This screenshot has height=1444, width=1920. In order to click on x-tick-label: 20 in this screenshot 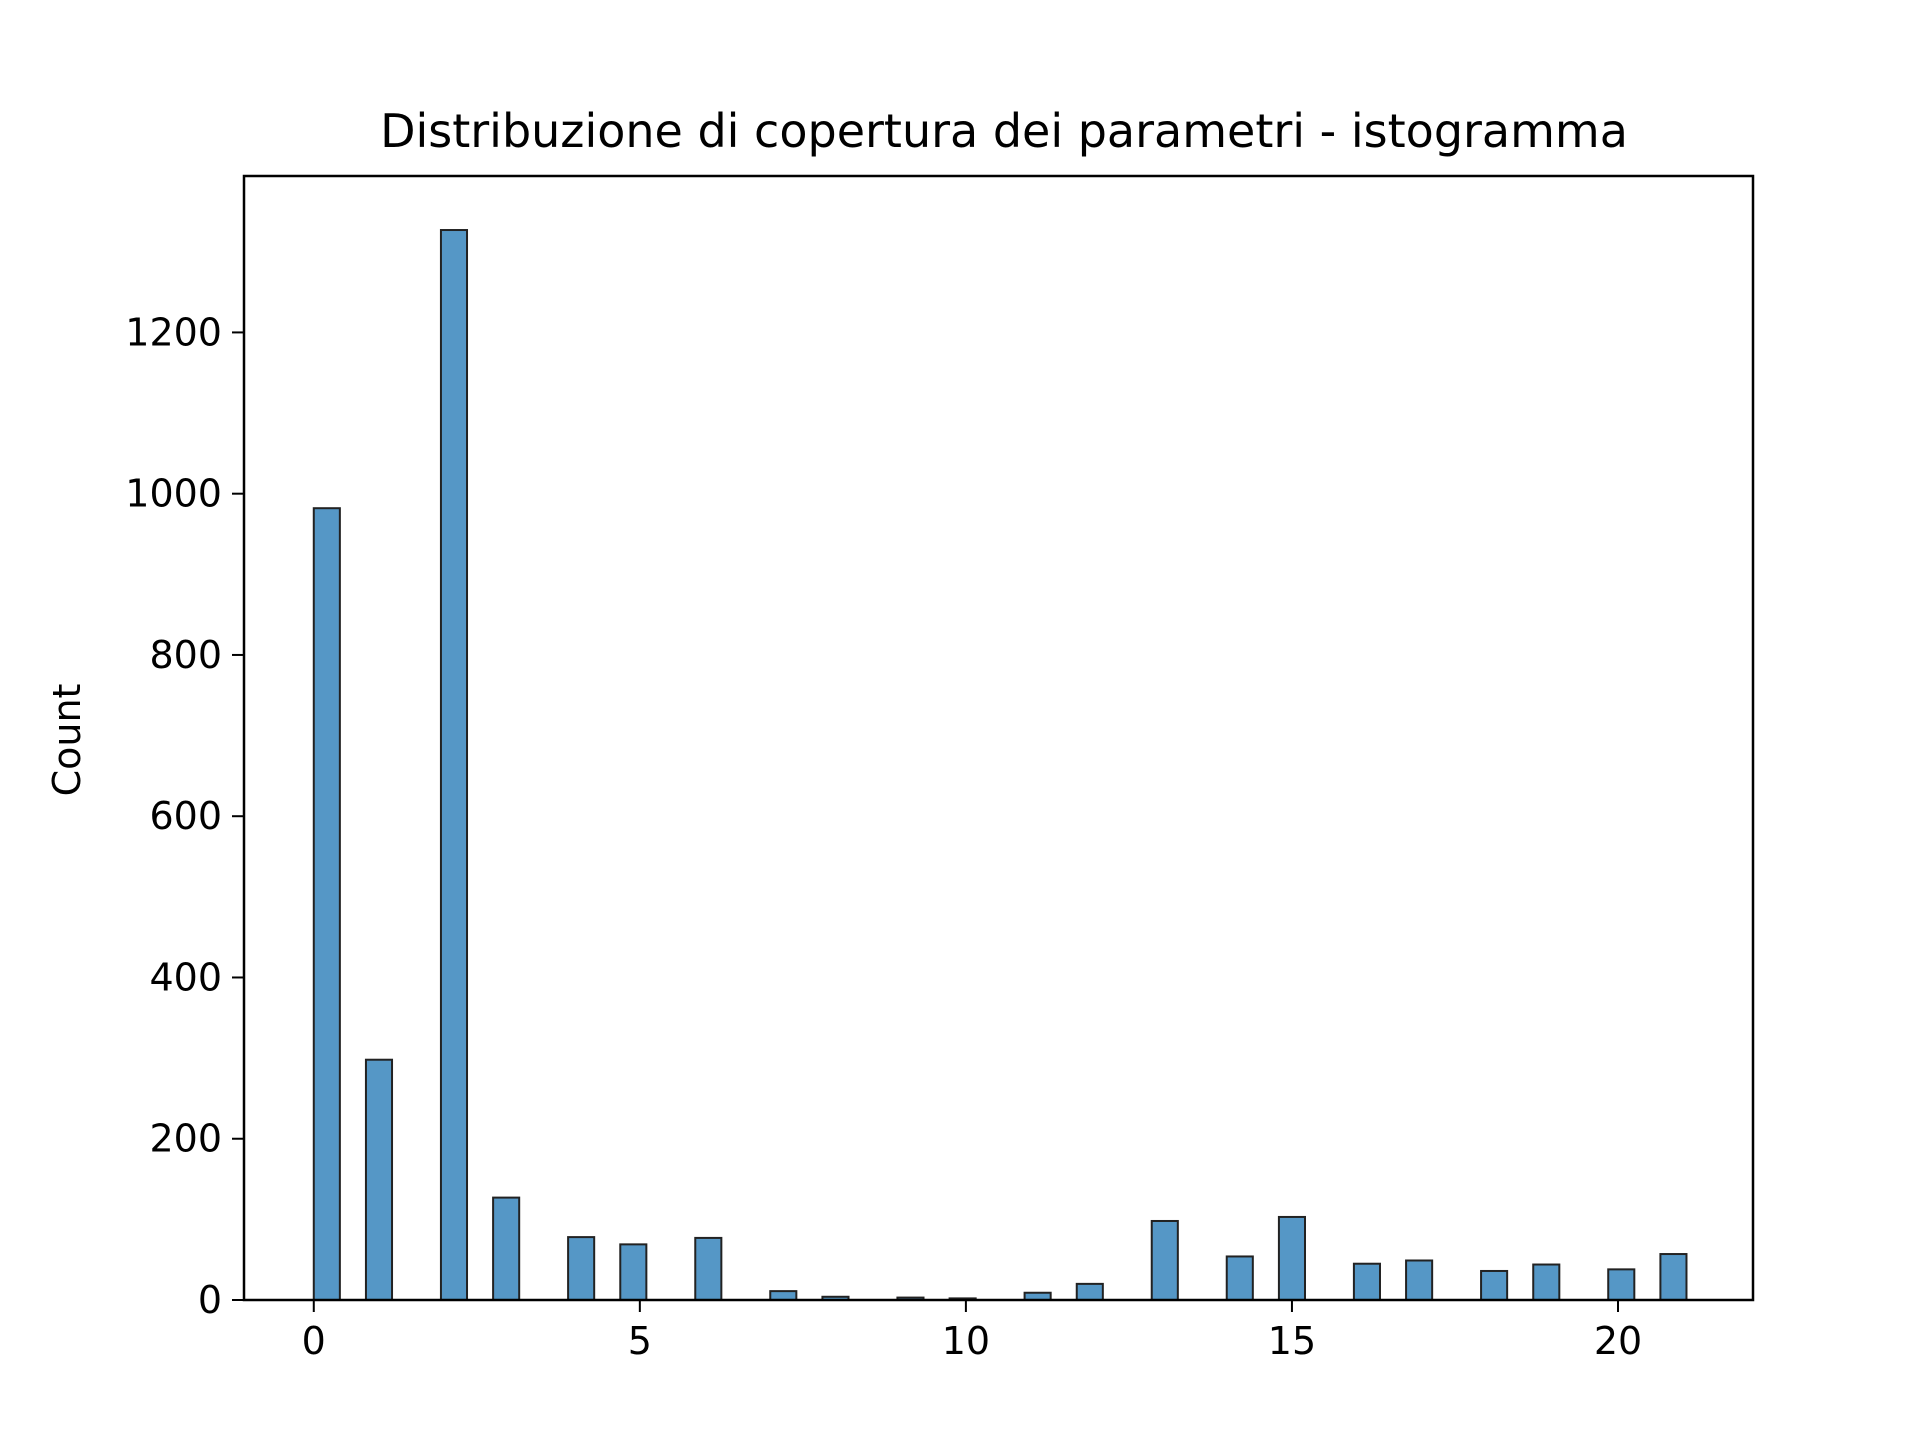, I will do `click(1618, 1341)`.